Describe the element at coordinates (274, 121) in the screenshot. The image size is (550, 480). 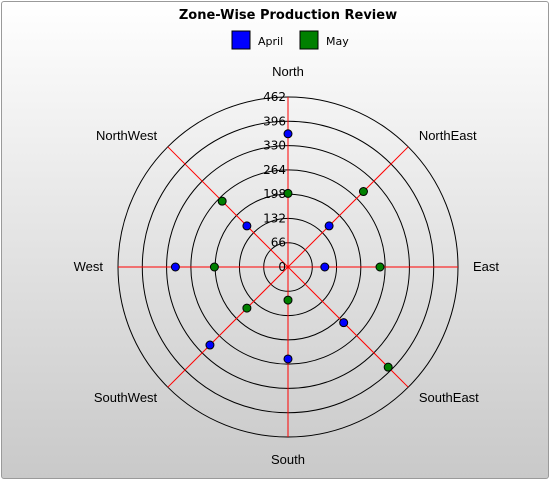
I see `radial-tick-label: 396` at that location.